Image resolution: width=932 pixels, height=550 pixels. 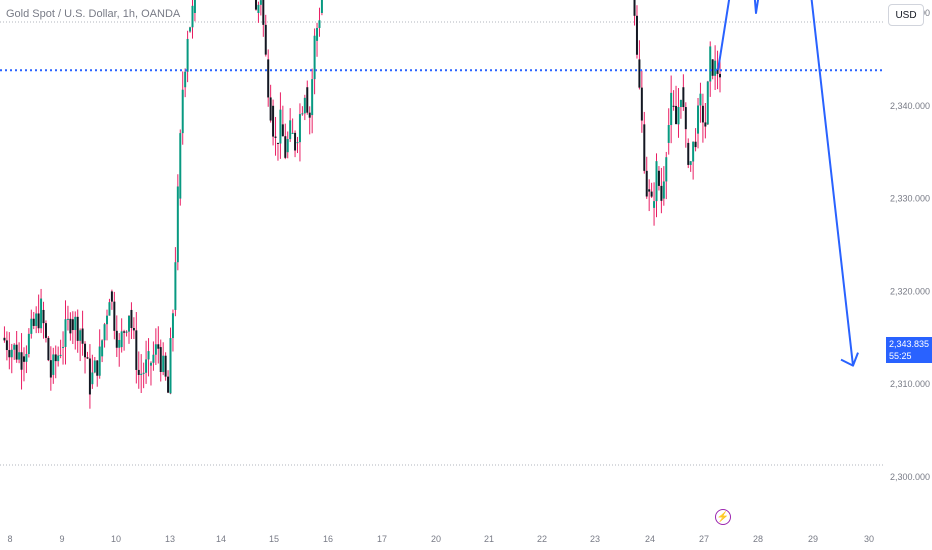 I want to click on projection-path, so click(x=785, y=183).